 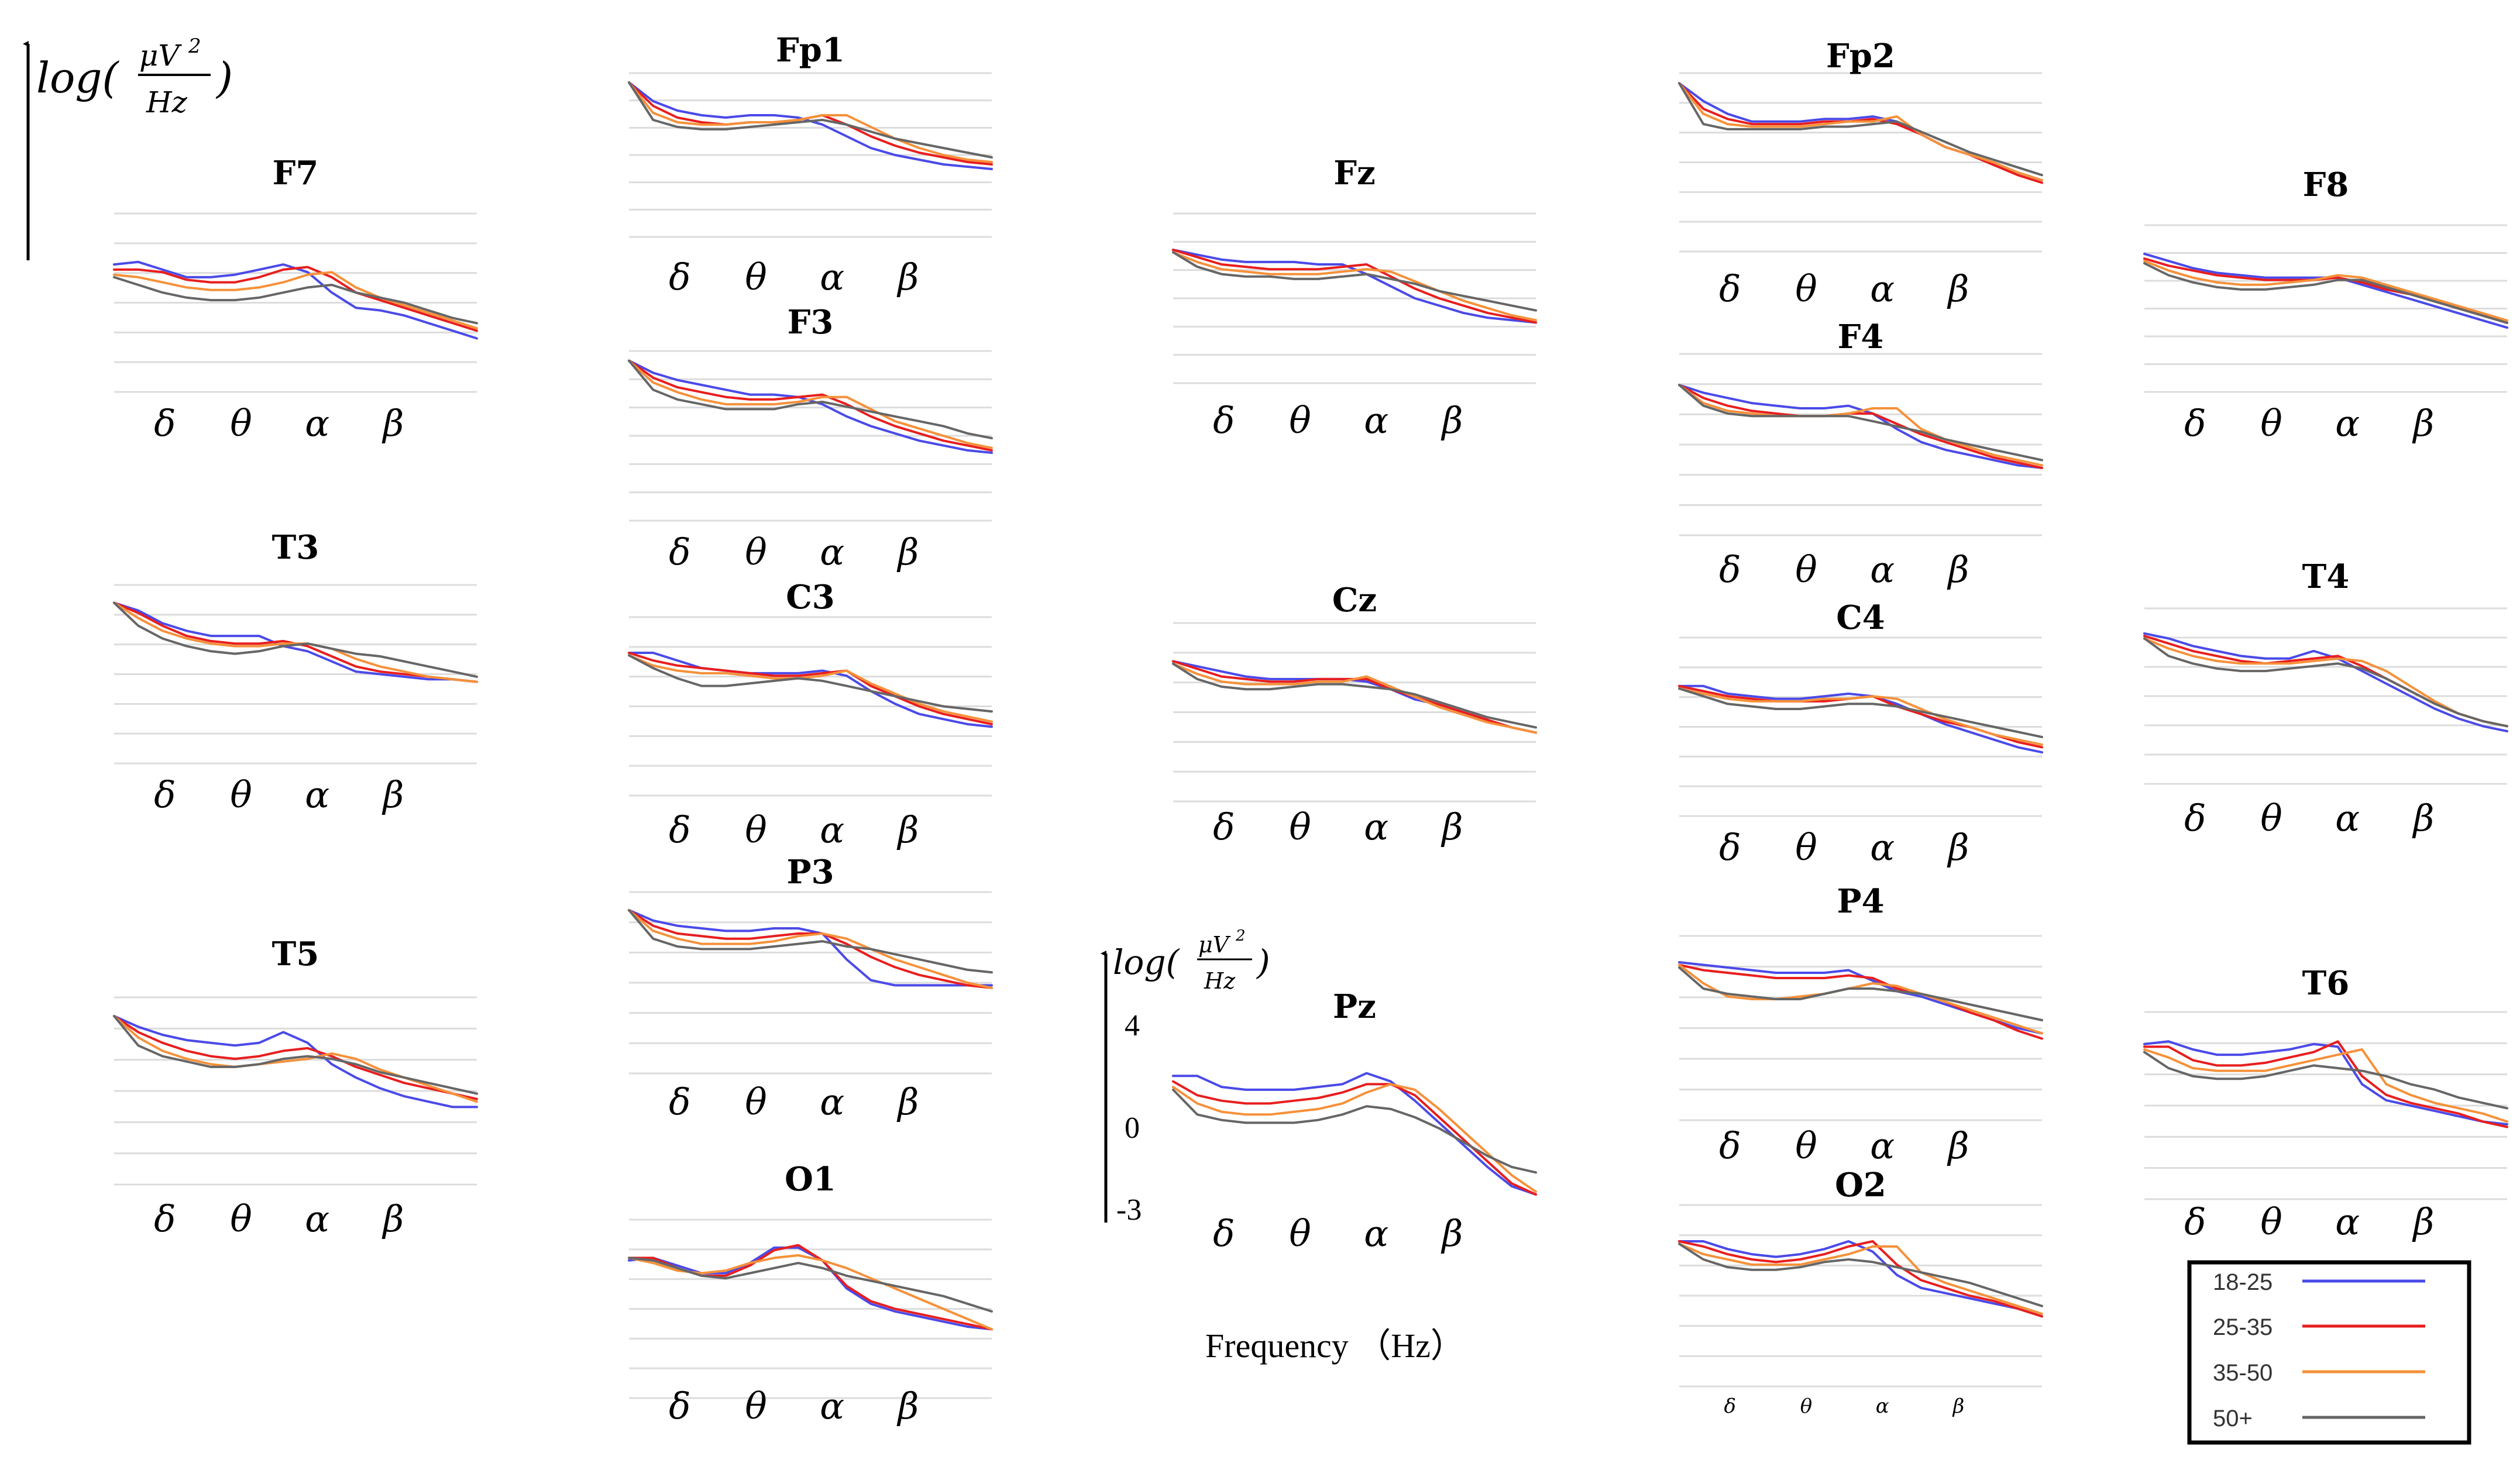 I want to click on pz-y-unit-den: Hz, so click(x=1220, y=981).